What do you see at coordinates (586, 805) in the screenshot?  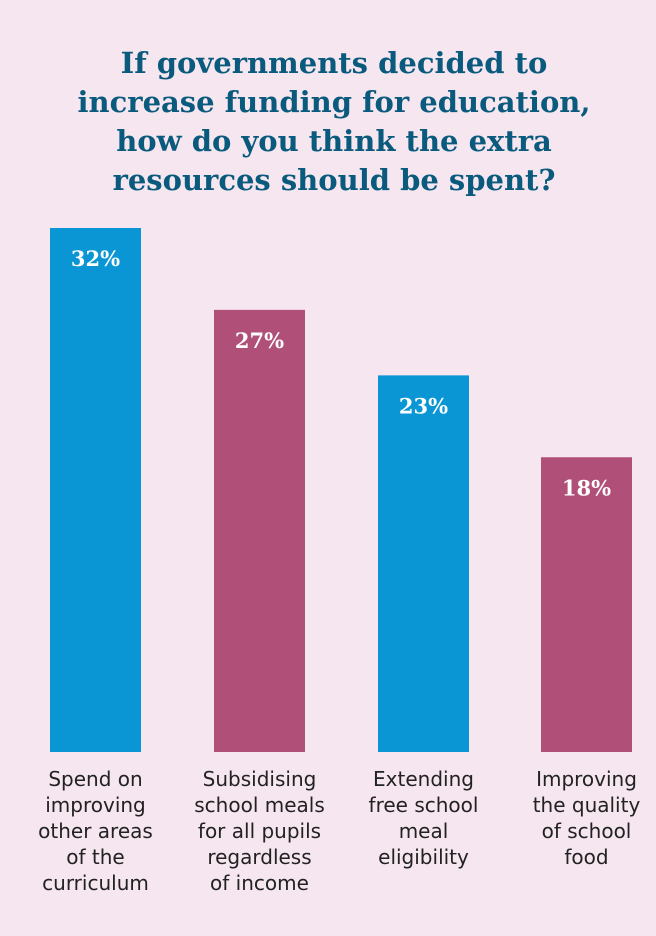 I see `category-label-line: the quality` at bounding box center [586, 805].